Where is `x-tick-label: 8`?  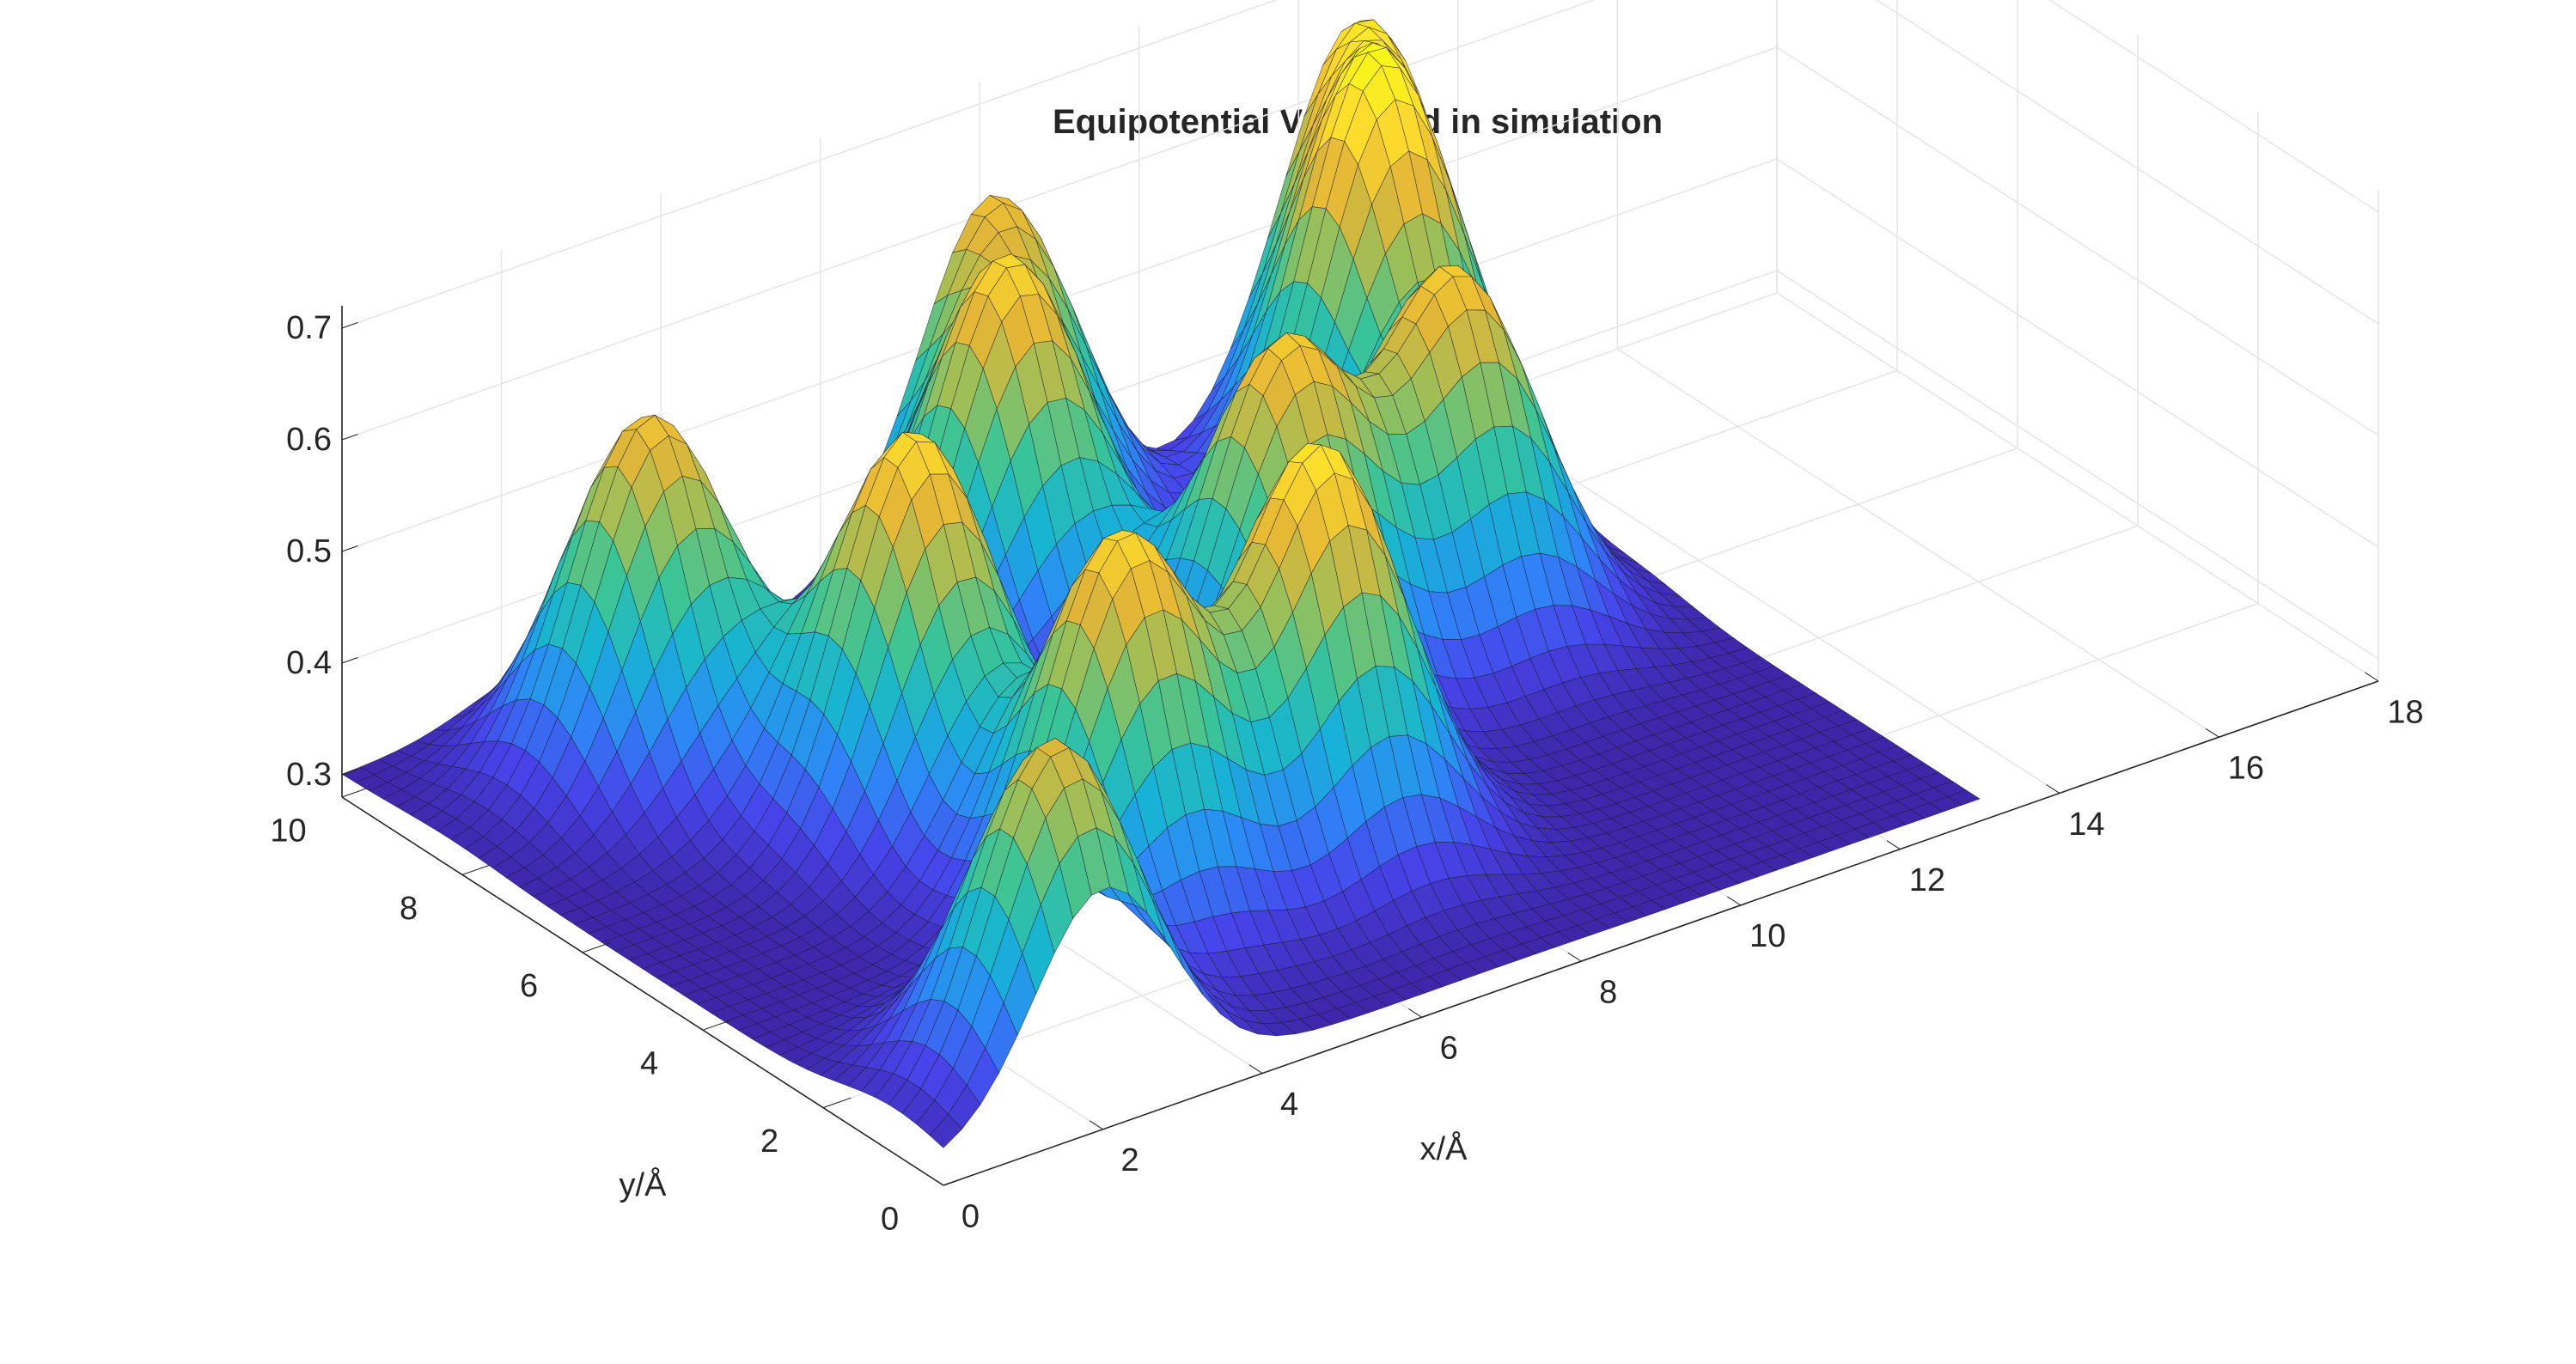 x-tick-label: 8 is located at coordinates (1608, 992).